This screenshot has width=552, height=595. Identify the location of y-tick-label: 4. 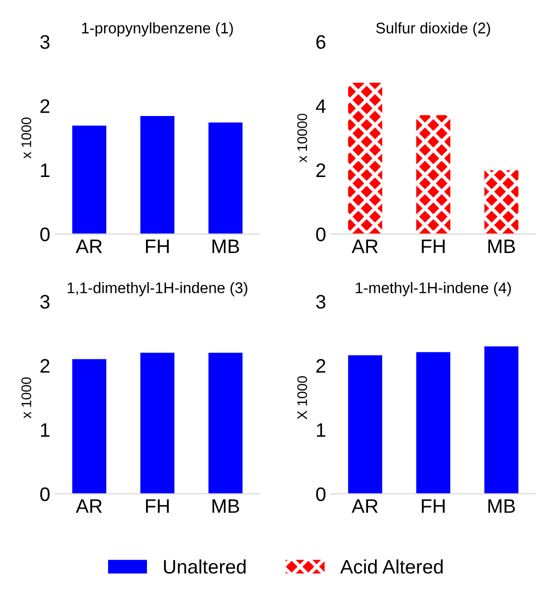
(321, 106).